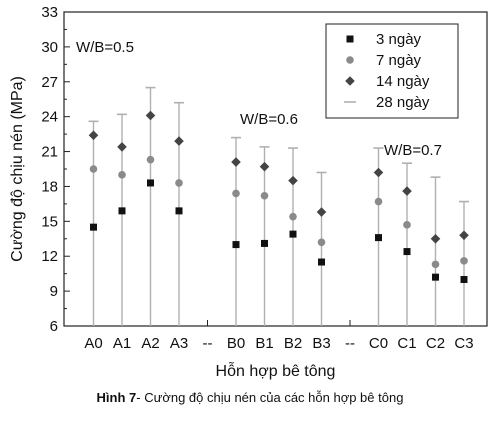 The height and width of the screenshot is (422, 500). What do you see at coordinates (435, 343) in the screenshot?
I see `x-tick-label: C2` at bounding box center [435, 343].